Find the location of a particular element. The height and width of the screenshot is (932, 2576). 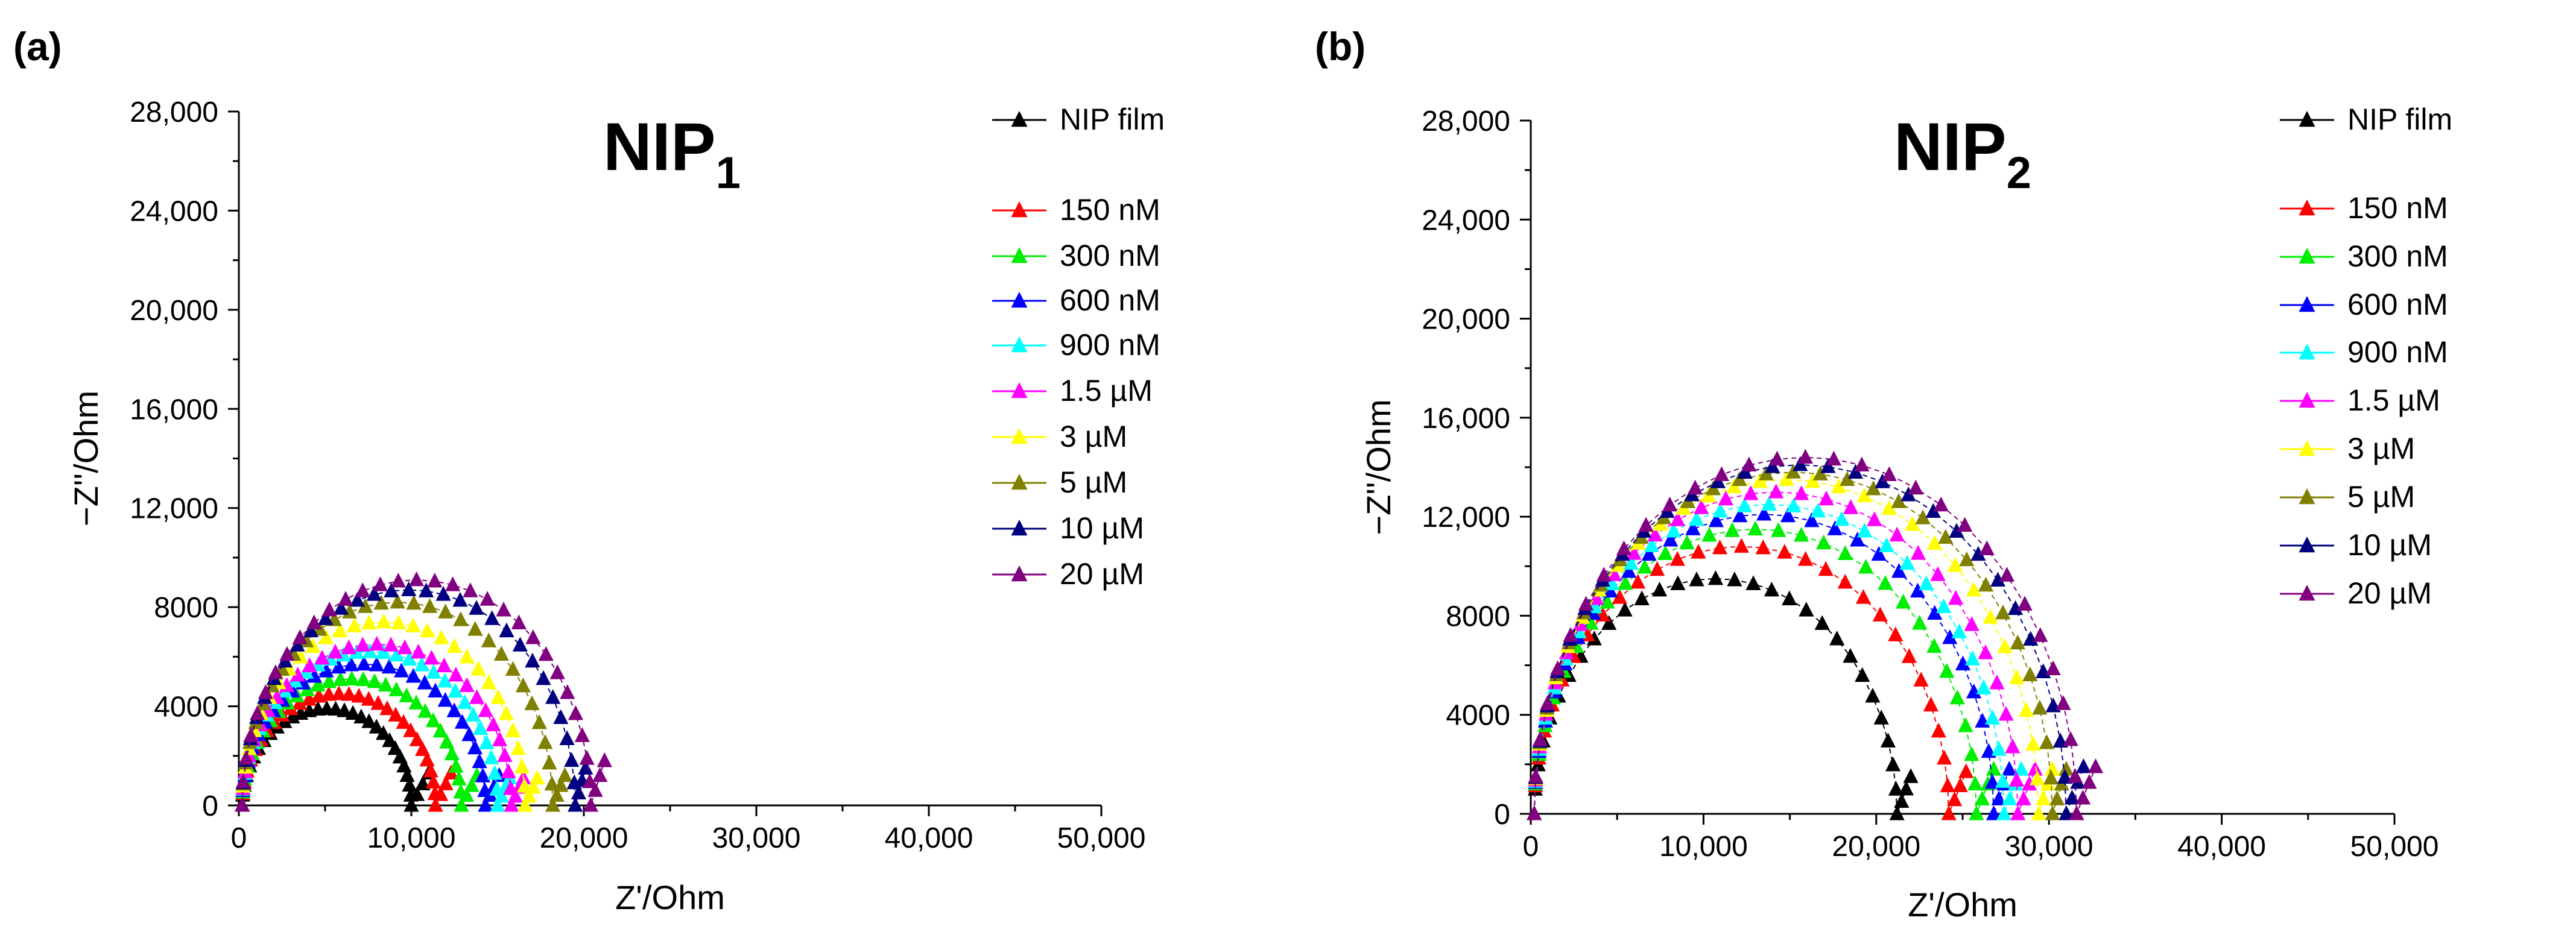

x-tick-label: 0 is located at coordinates (239, 838).